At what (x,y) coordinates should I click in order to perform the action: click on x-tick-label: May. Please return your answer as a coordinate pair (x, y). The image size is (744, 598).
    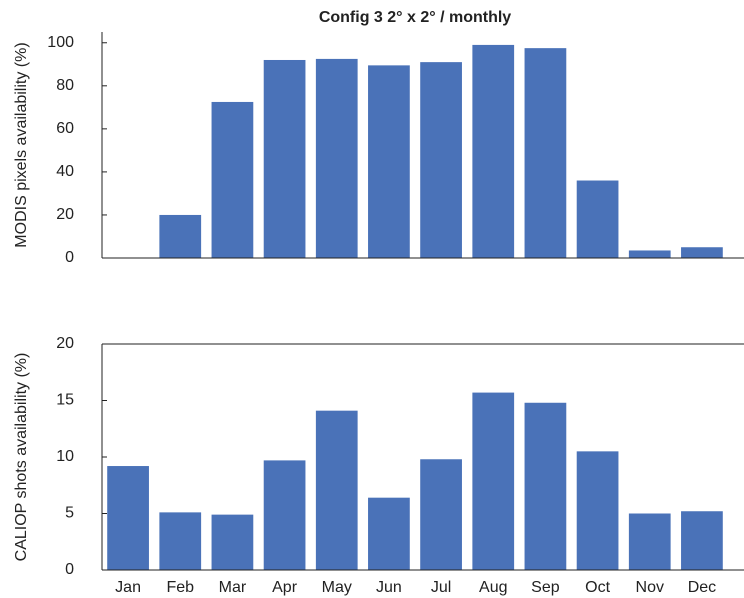
    Looking at the image, I should click on (337, 587).